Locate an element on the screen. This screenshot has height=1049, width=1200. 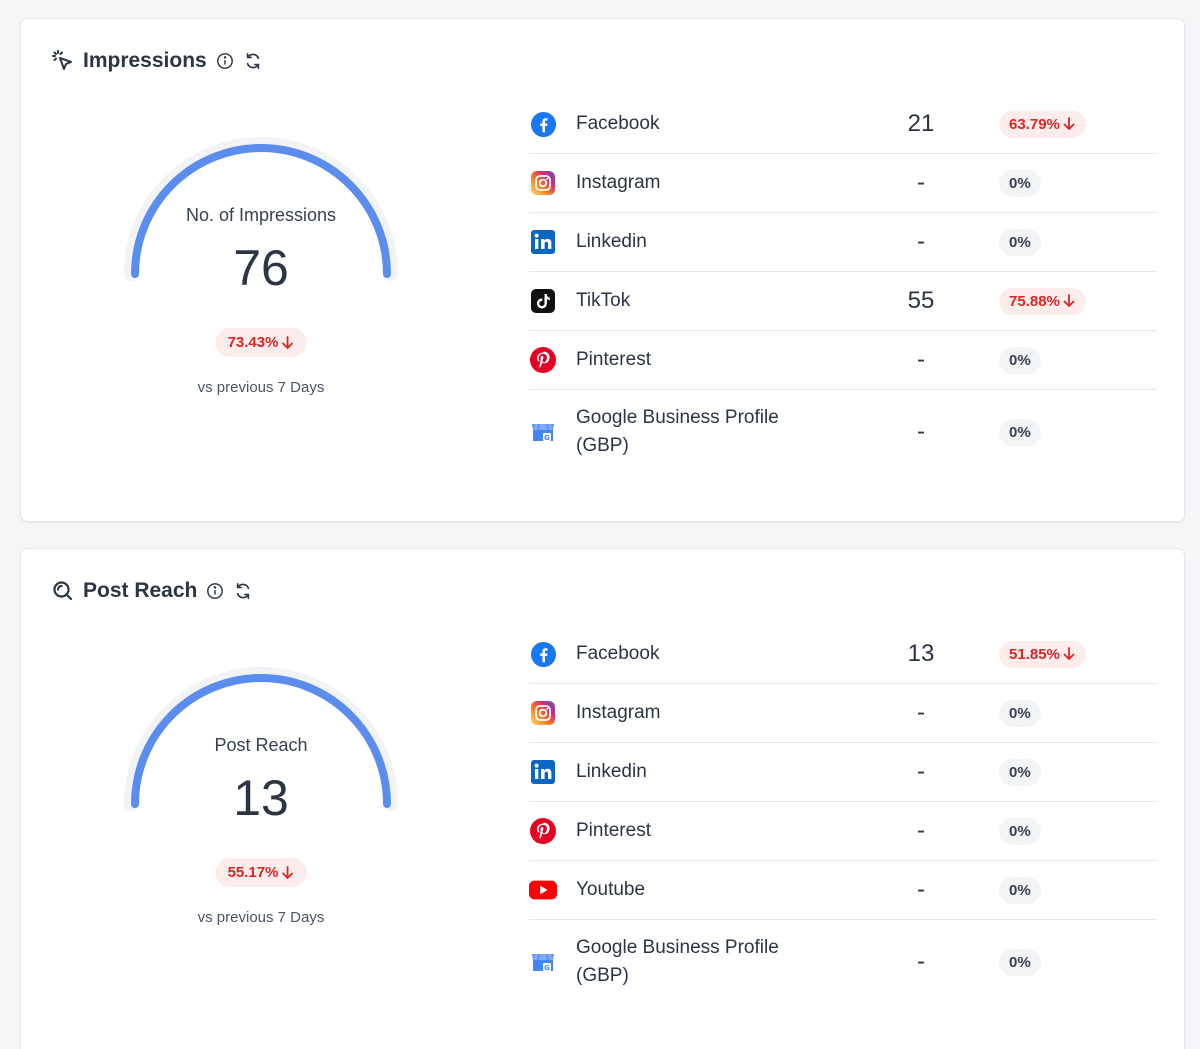
table-row: Facebook 21 63.79% is located at coordinates (843, 124).